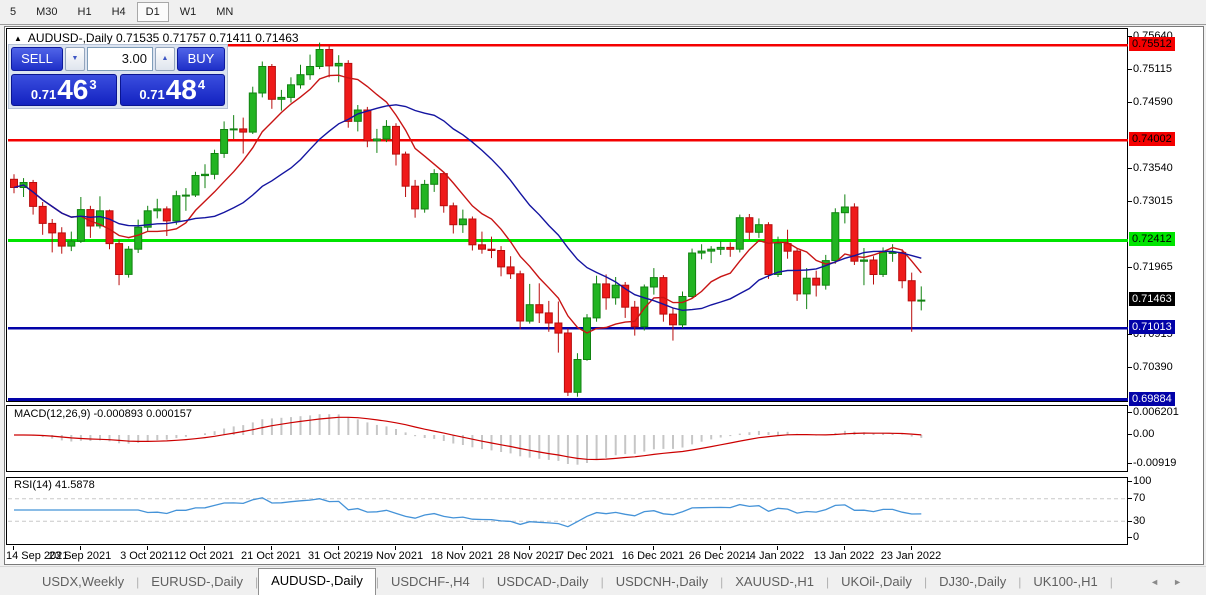 The image size is (1206, 595). Describe the element at coordinates (37, 59) in the screenshot. I see `sell-button: SELL` at that location.